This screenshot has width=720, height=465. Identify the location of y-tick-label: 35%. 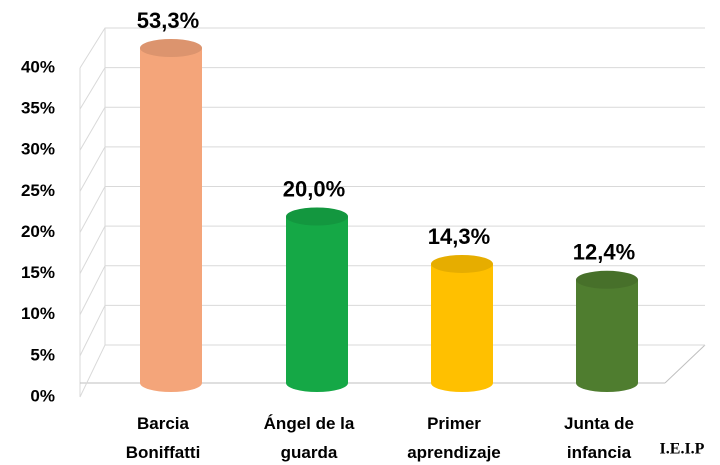
(38, 108).